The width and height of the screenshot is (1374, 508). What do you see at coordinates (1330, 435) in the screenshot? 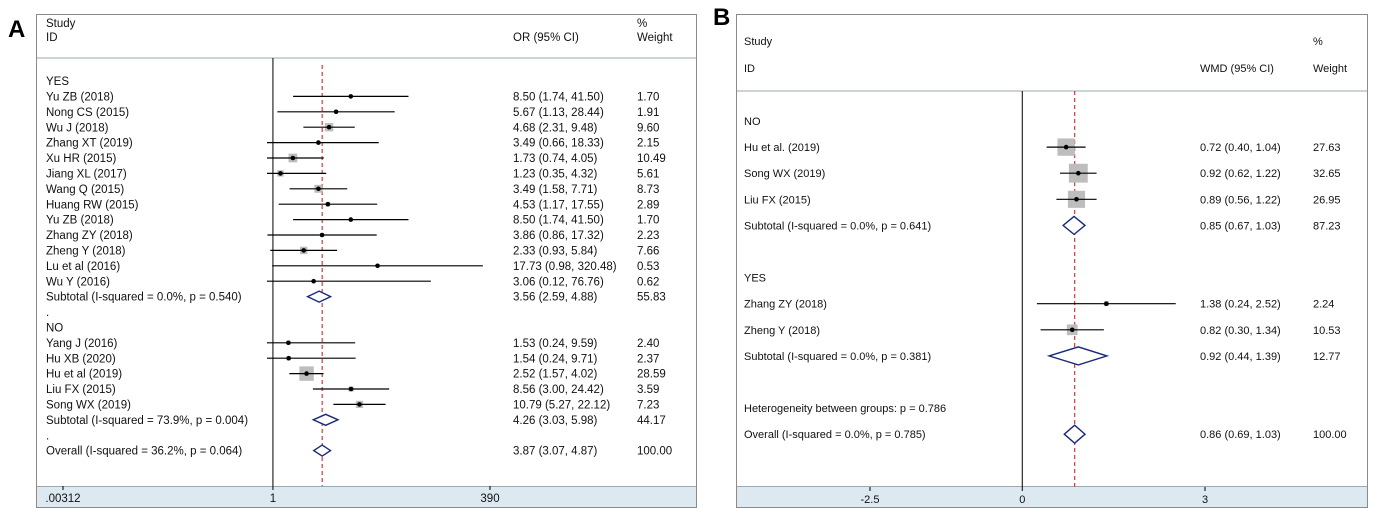
I see `weight-text: 100.00` at bounding box center [1330, 435].